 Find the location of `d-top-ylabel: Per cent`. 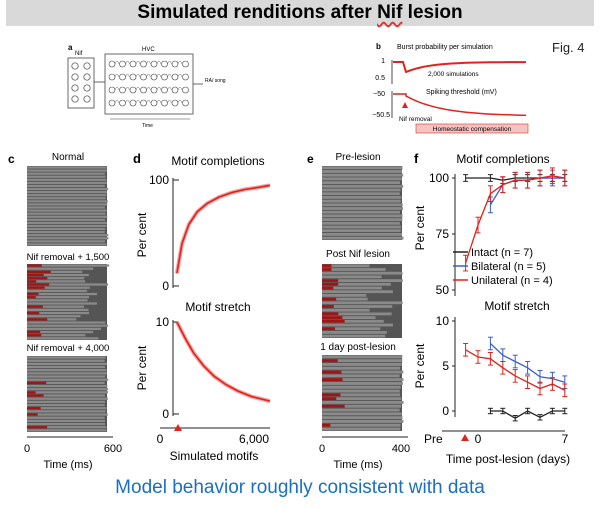

d-top-ylabel: Per cent is located at coordinates (142, 234).